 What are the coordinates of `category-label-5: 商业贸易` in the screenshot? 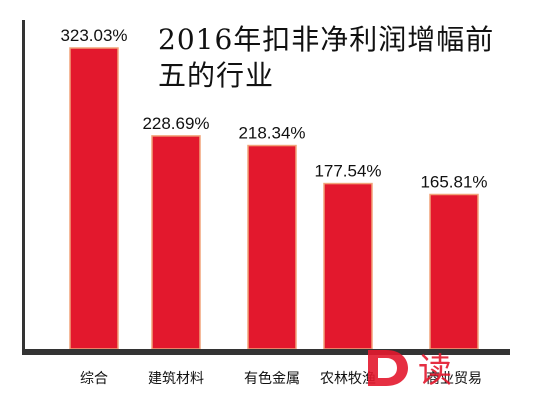 It's located at (454, 379).